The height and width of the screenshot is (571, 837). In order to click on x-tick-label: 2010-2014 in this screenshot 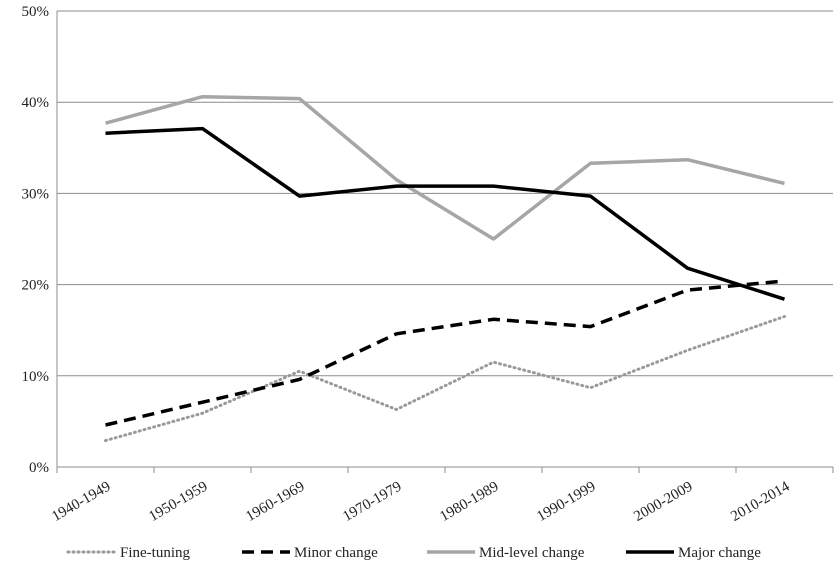, I will do `click(760, 501)`.